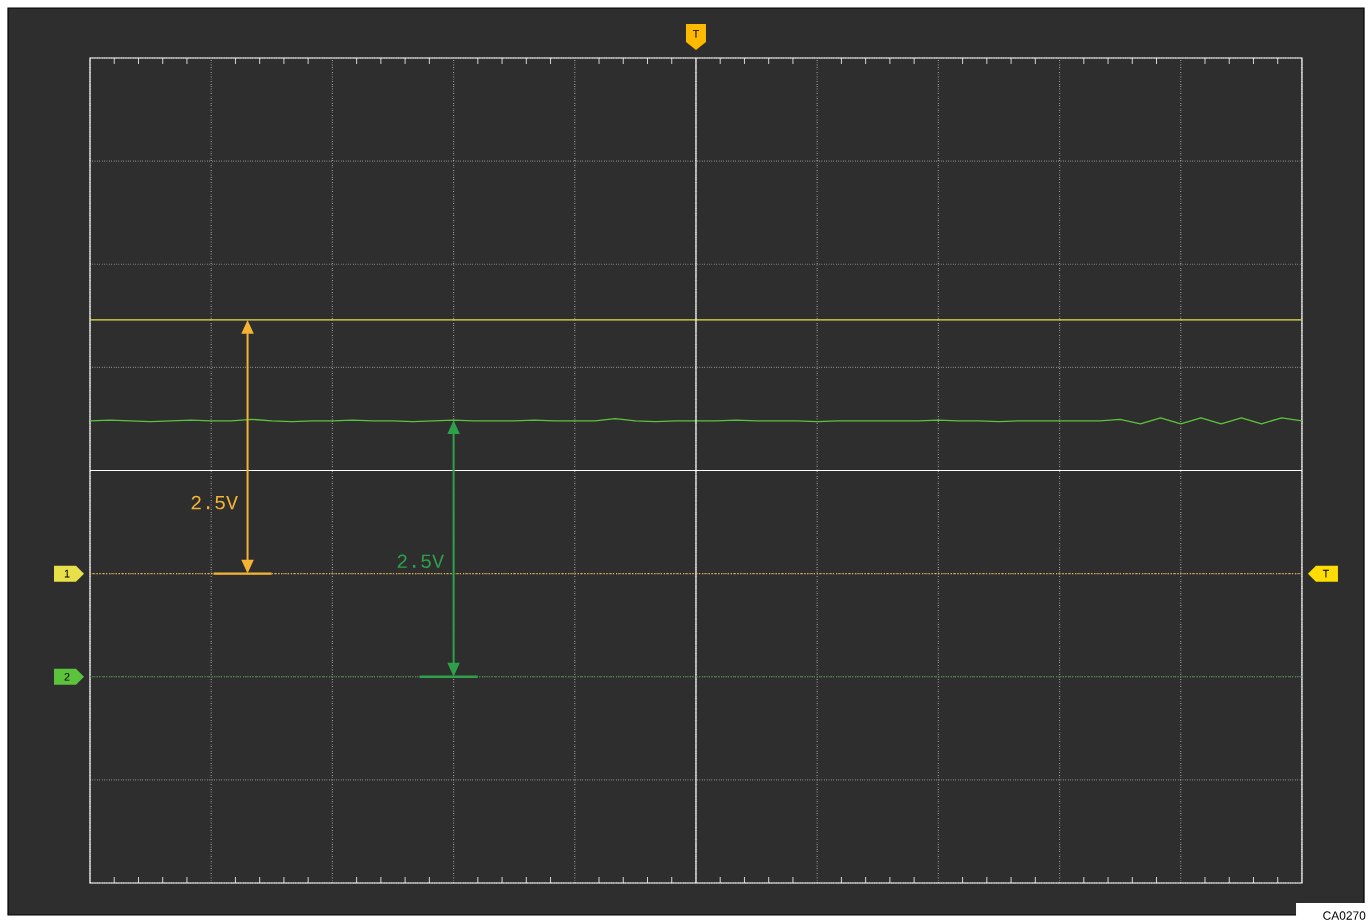 This screenshot has width=1372, height=923. What do you see at coordinates (67, 676) in the screenshot?
I see `text: 2` at bounding box center [67, 676].